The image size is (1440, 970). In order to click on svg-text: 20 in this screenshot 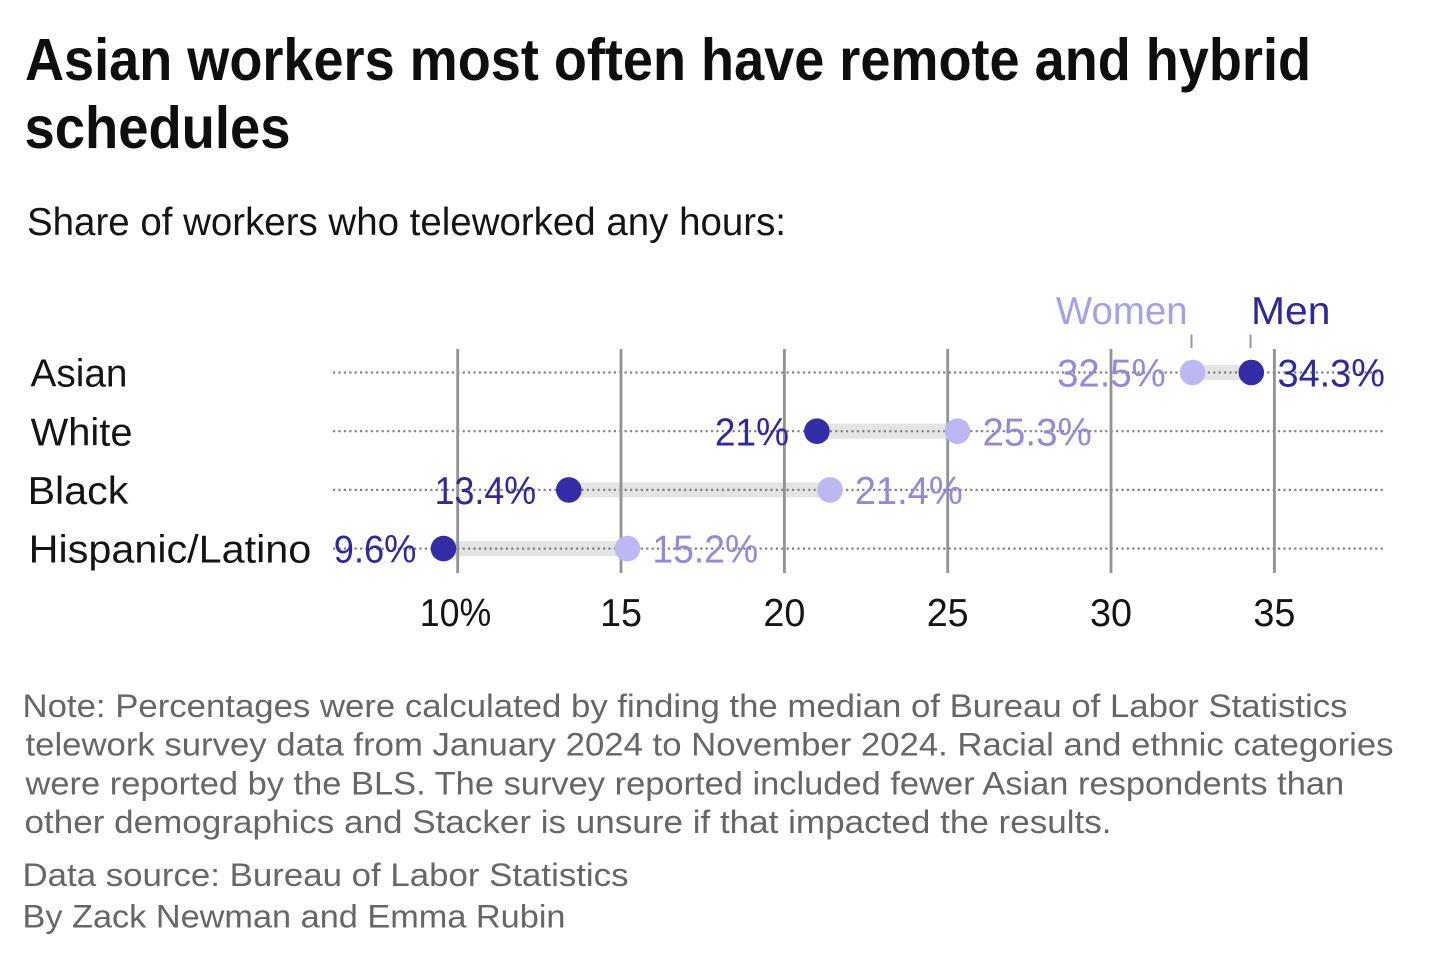, I will do `click(784, 613)`.